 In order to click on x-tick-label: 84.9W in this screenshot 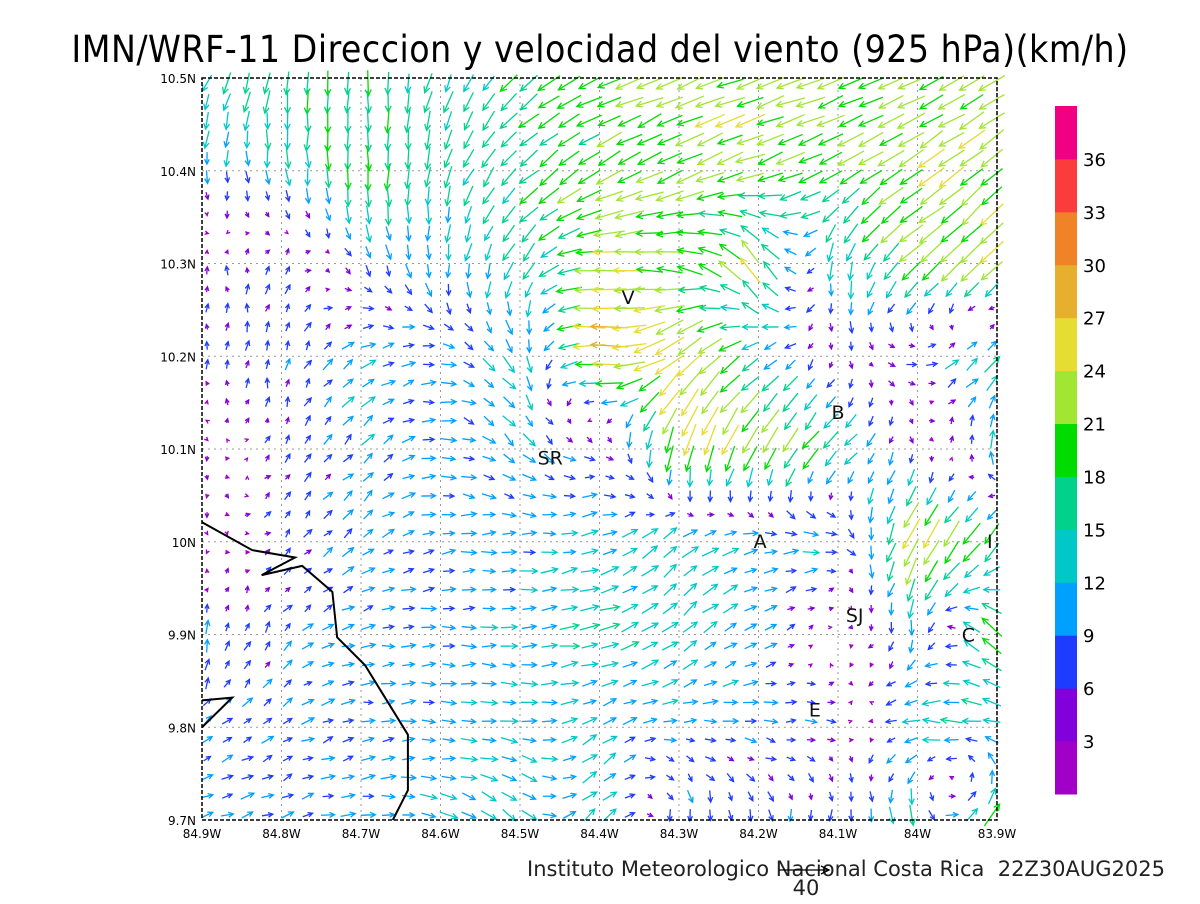, I will do `click(202, 834)`.